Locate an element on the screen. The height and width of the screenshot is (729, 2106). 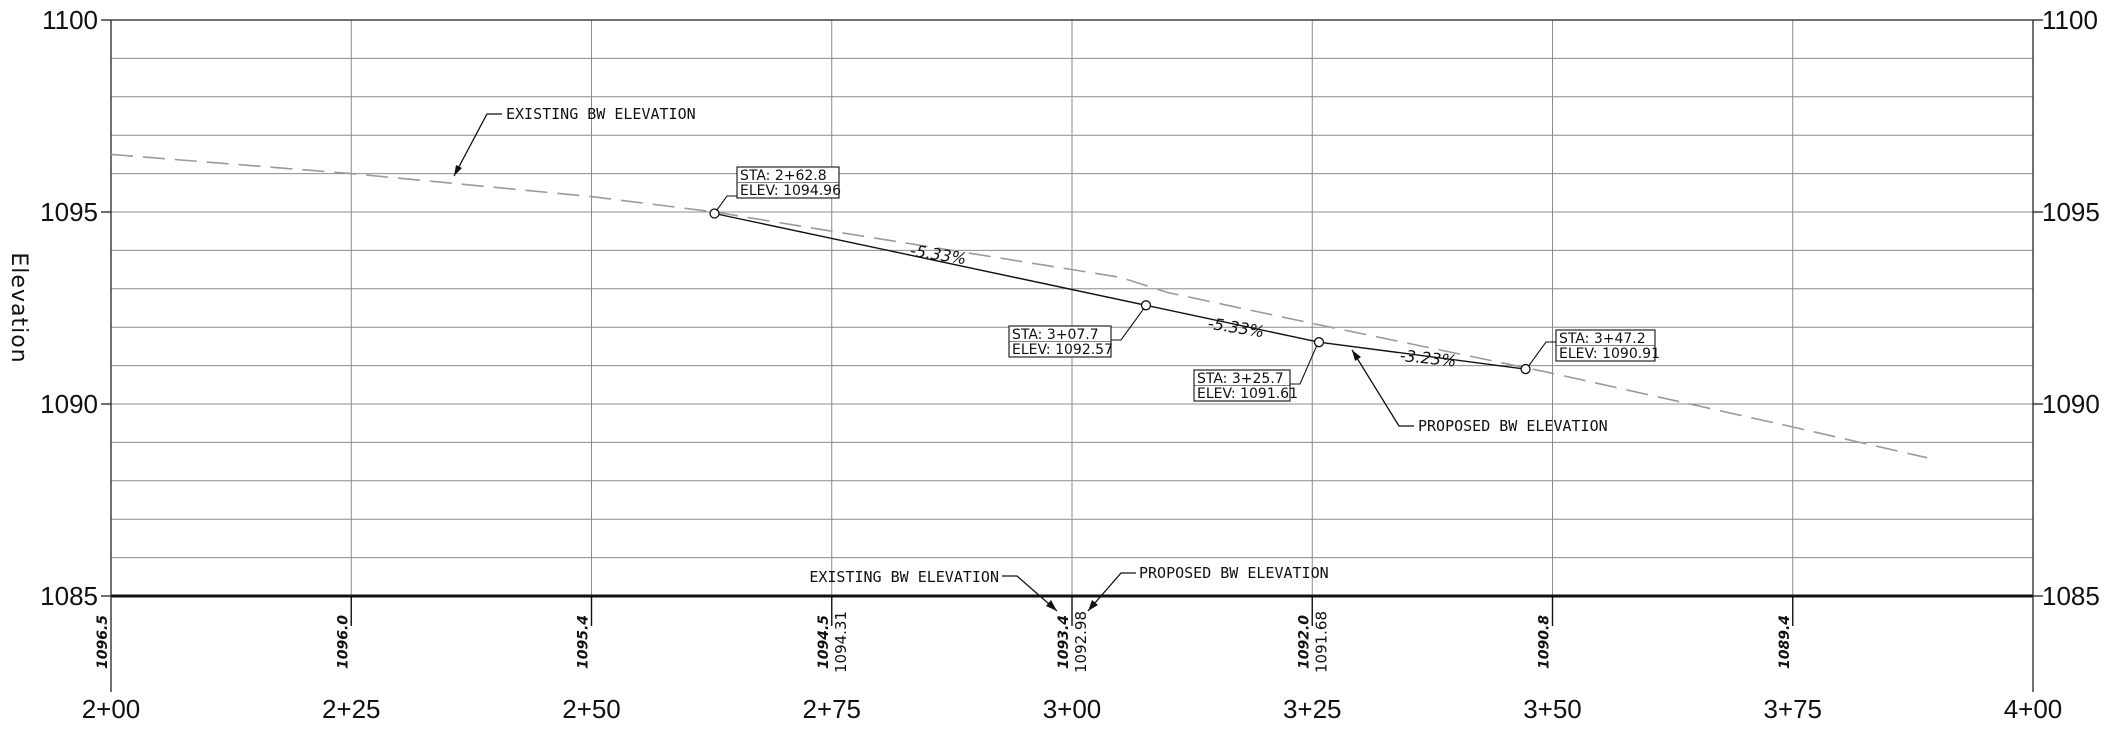
x-tick-labels: 2+00 2+25 2+50 2+75 3+00 3+25 3+50 3+75 4+00 is located at coordinates (1072, 709).